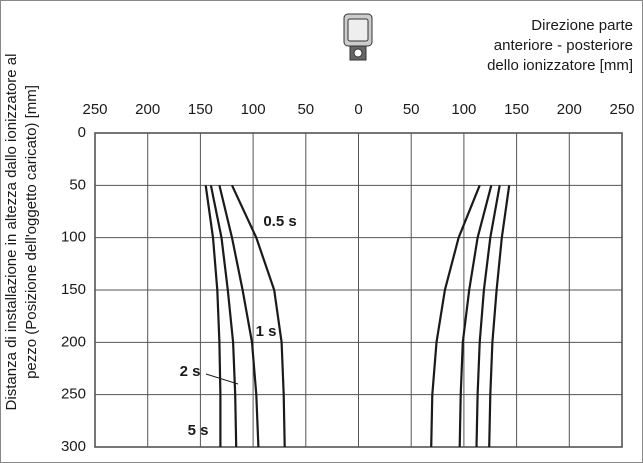 This screenshot has width=643, height=463. I want to click on x-tick-label: 0, so click(358, 109).